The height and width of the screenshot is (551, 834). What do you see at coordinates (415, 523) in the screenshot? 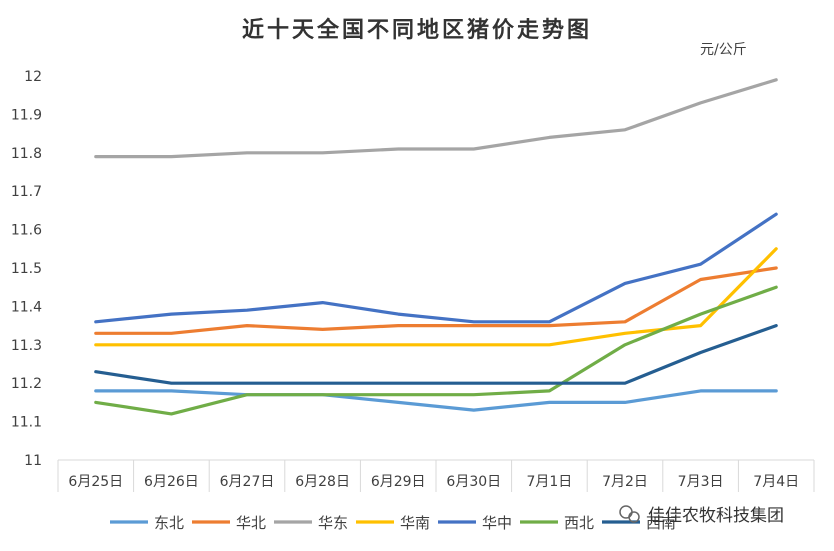
I see `legend-label: 华南` at bounding box center [415, 523].